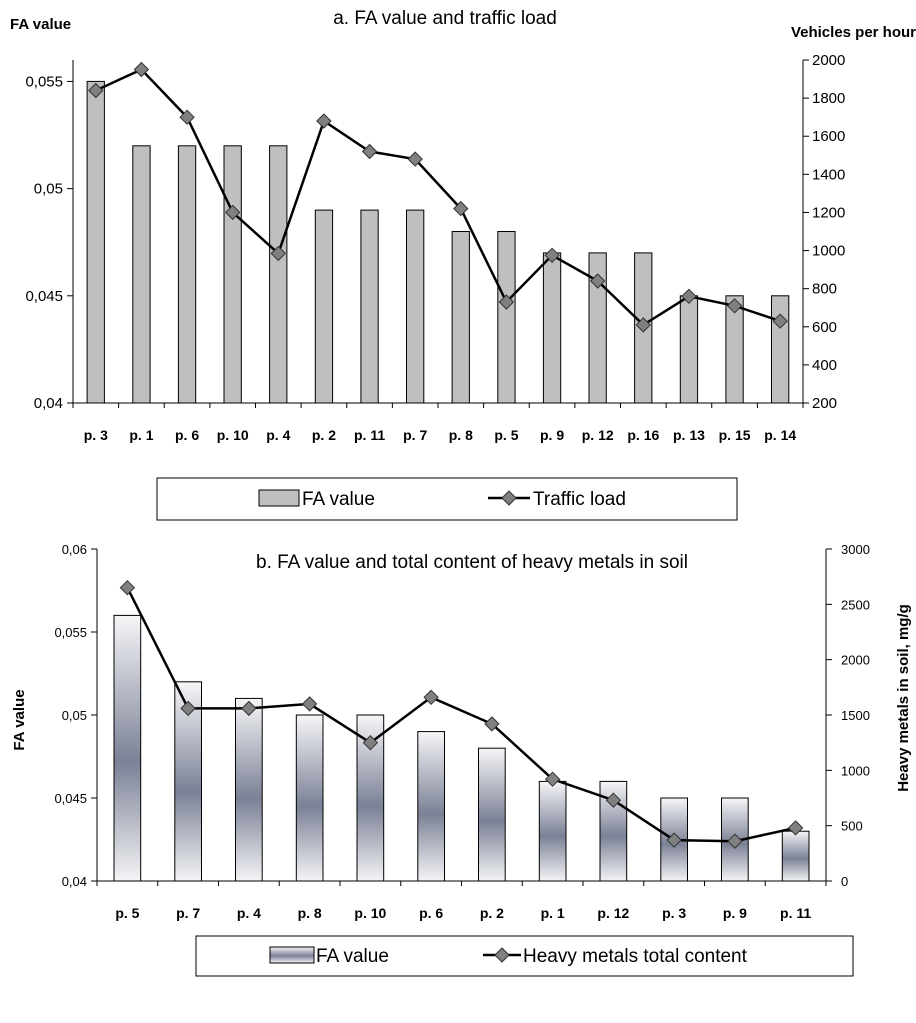  What do you see at coordinates (19, 719) in the screenshot?
I see `chart-b-left-axis-label: FA value` at bounding box center [19, 719].